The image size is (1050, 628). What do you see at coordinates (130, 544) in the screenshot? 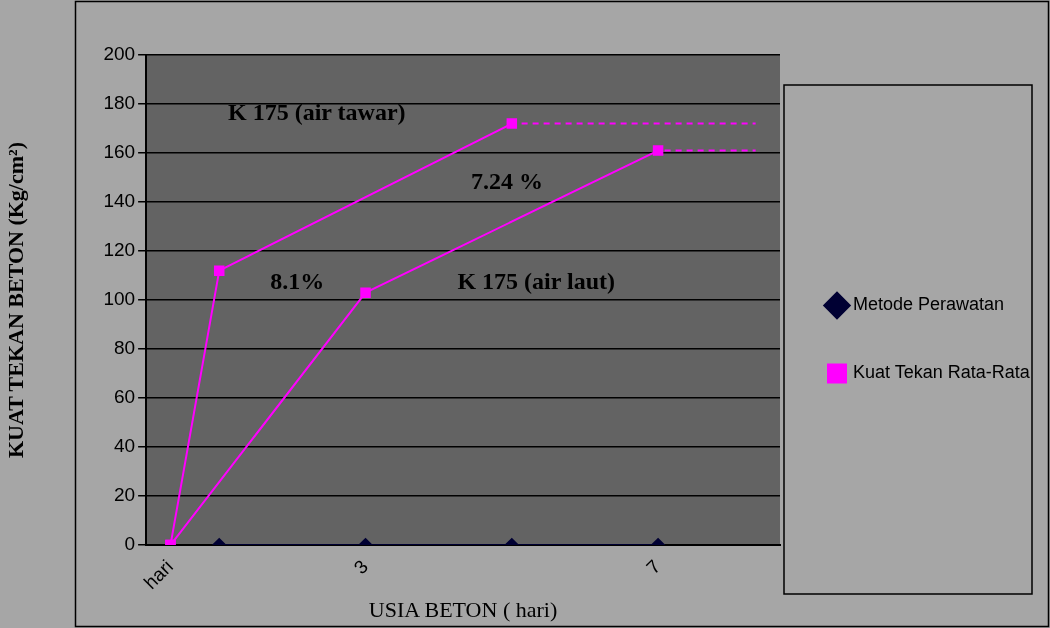
I see `y-tick-label: 0` at bounding box center [130, 544].